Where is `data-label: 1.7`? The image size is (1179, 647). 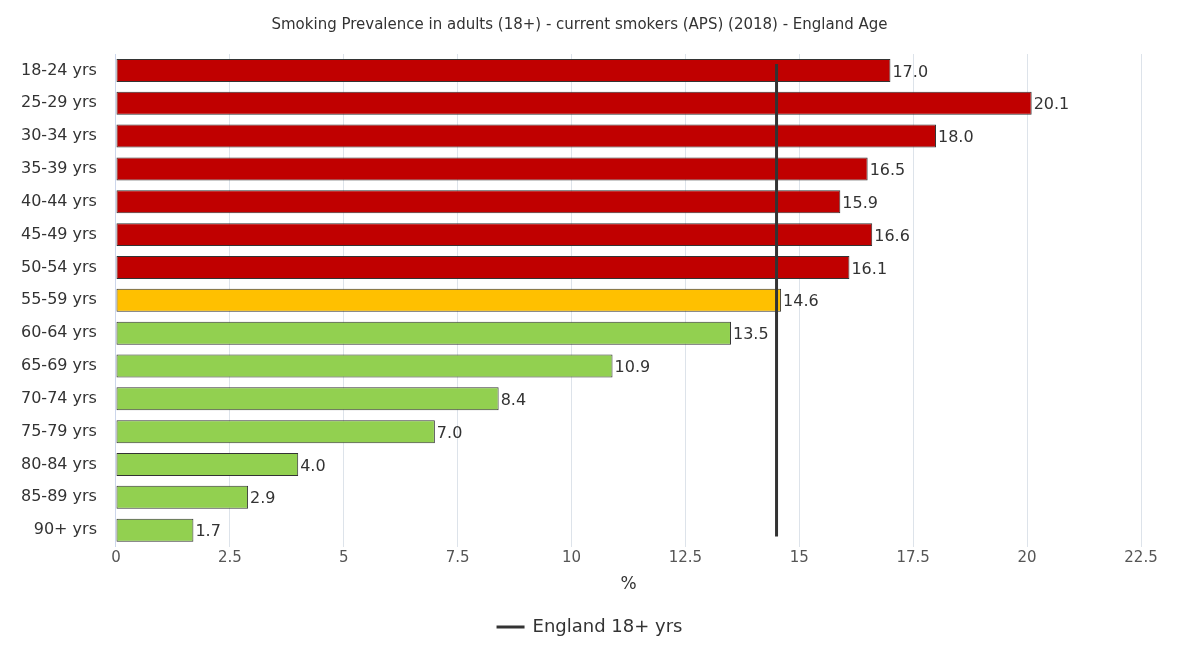
data-label: 1.7 is located at coordinates (208, 531).